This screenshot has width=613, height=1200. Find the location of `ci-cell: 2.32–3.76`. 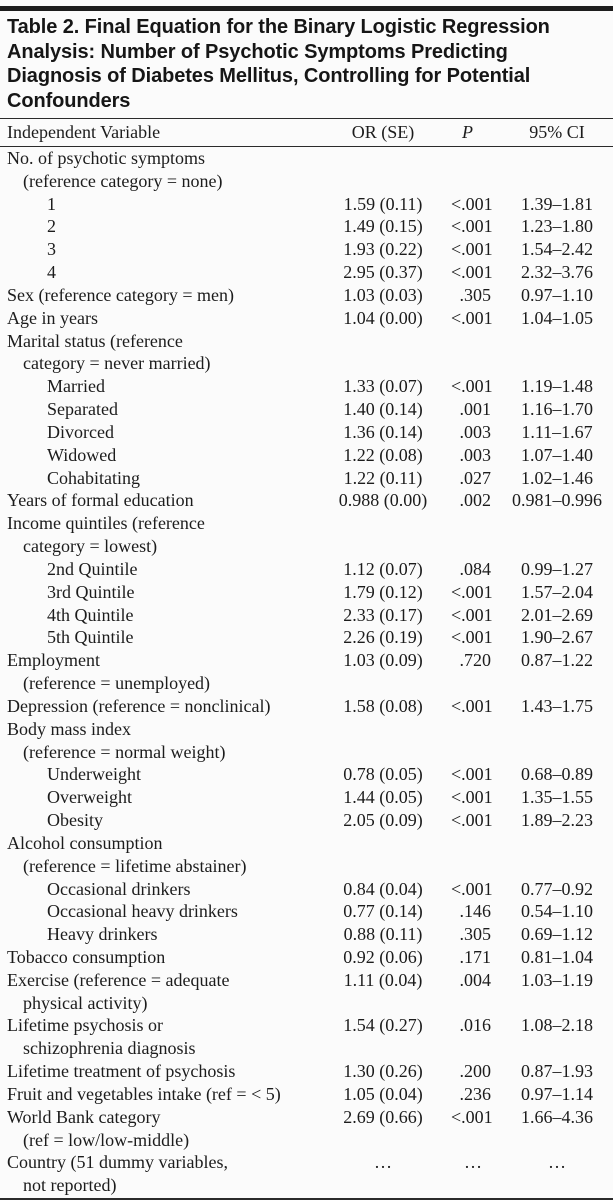

ci-cell: 2.32–3.76 is located at coordinates (557, 272).